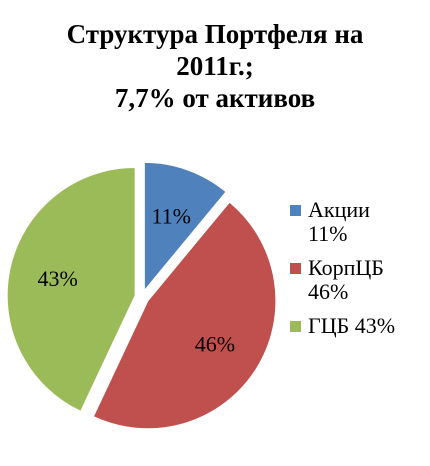  Describe the element at coordinates (58, 278) in the screenshot. I see `data-label-gcb: 43%` at that location.